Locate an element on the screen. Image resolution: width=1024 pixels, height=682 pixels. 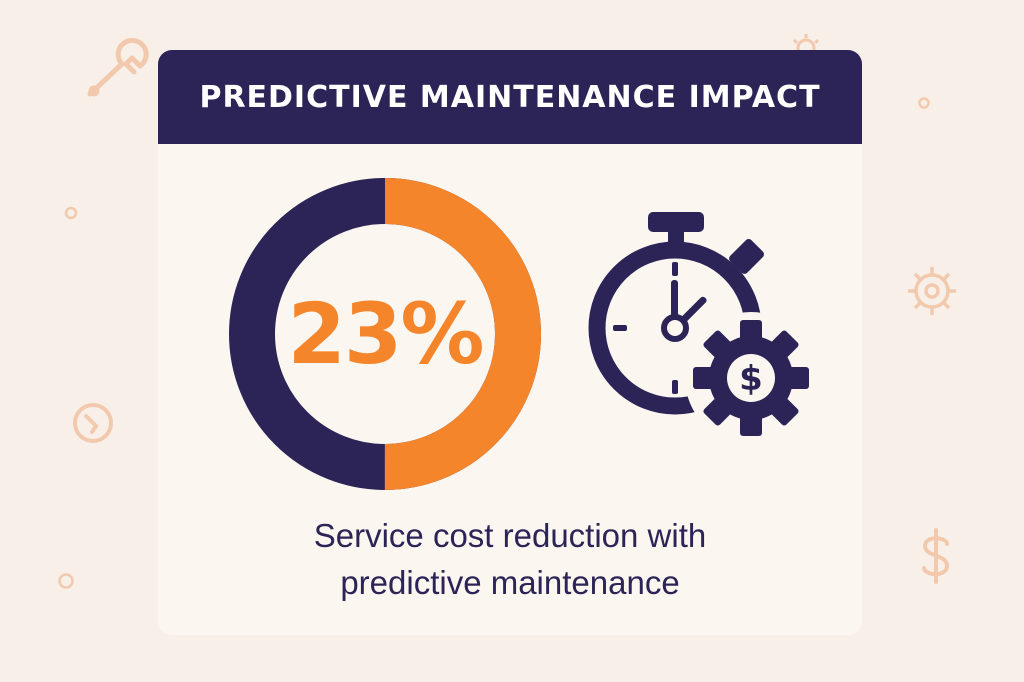
caption-line-2: predictive maintenance is located at coordinates (510, 582).